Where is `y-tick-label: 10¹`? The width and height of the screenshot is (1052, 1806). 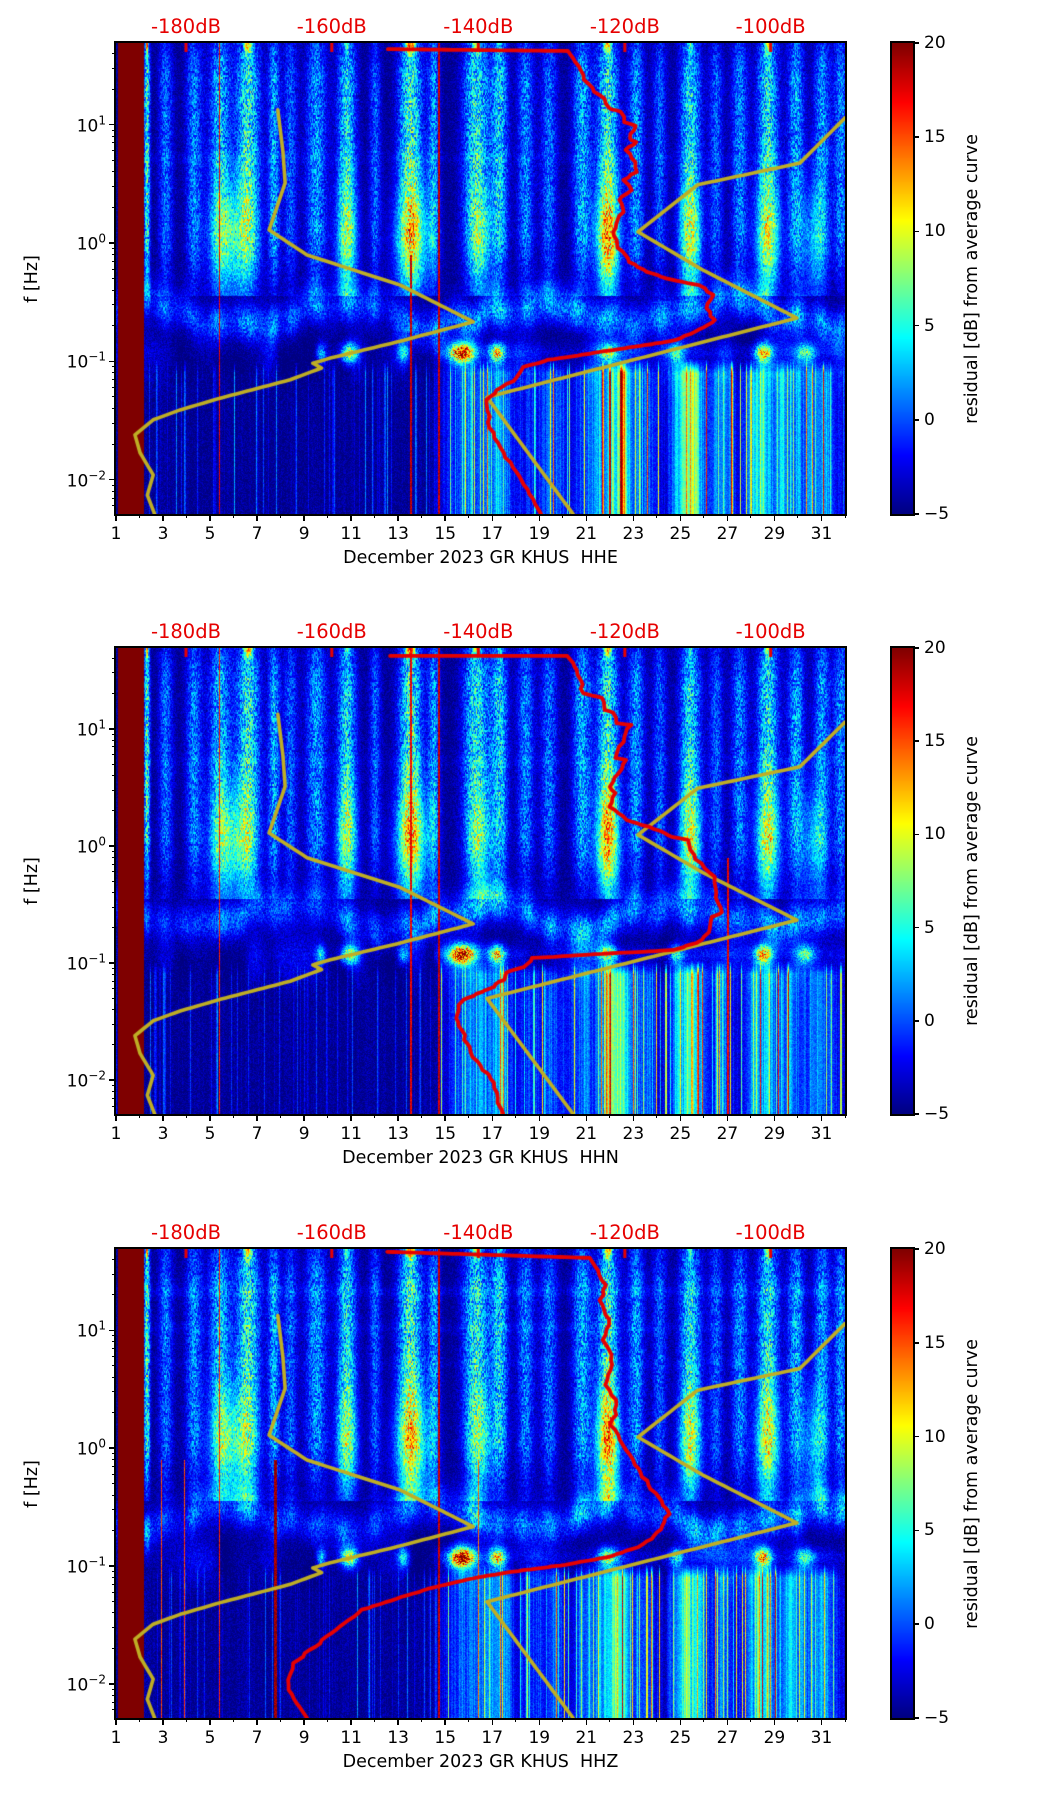
y-tick-label: 10¹ is located at coordinates (91, 124).